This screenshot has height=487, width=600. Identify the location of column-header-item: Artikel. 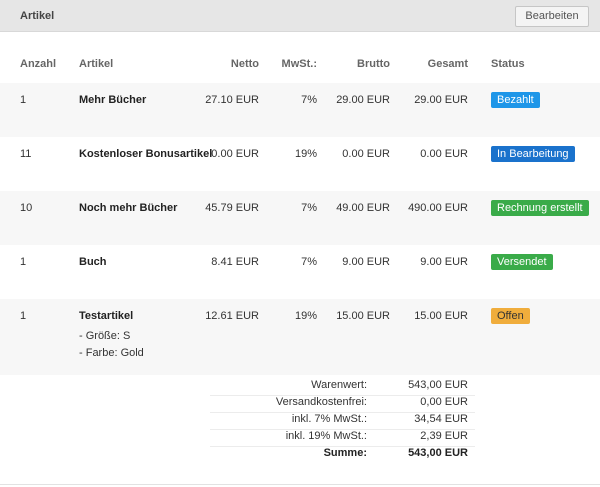
(96, 64).